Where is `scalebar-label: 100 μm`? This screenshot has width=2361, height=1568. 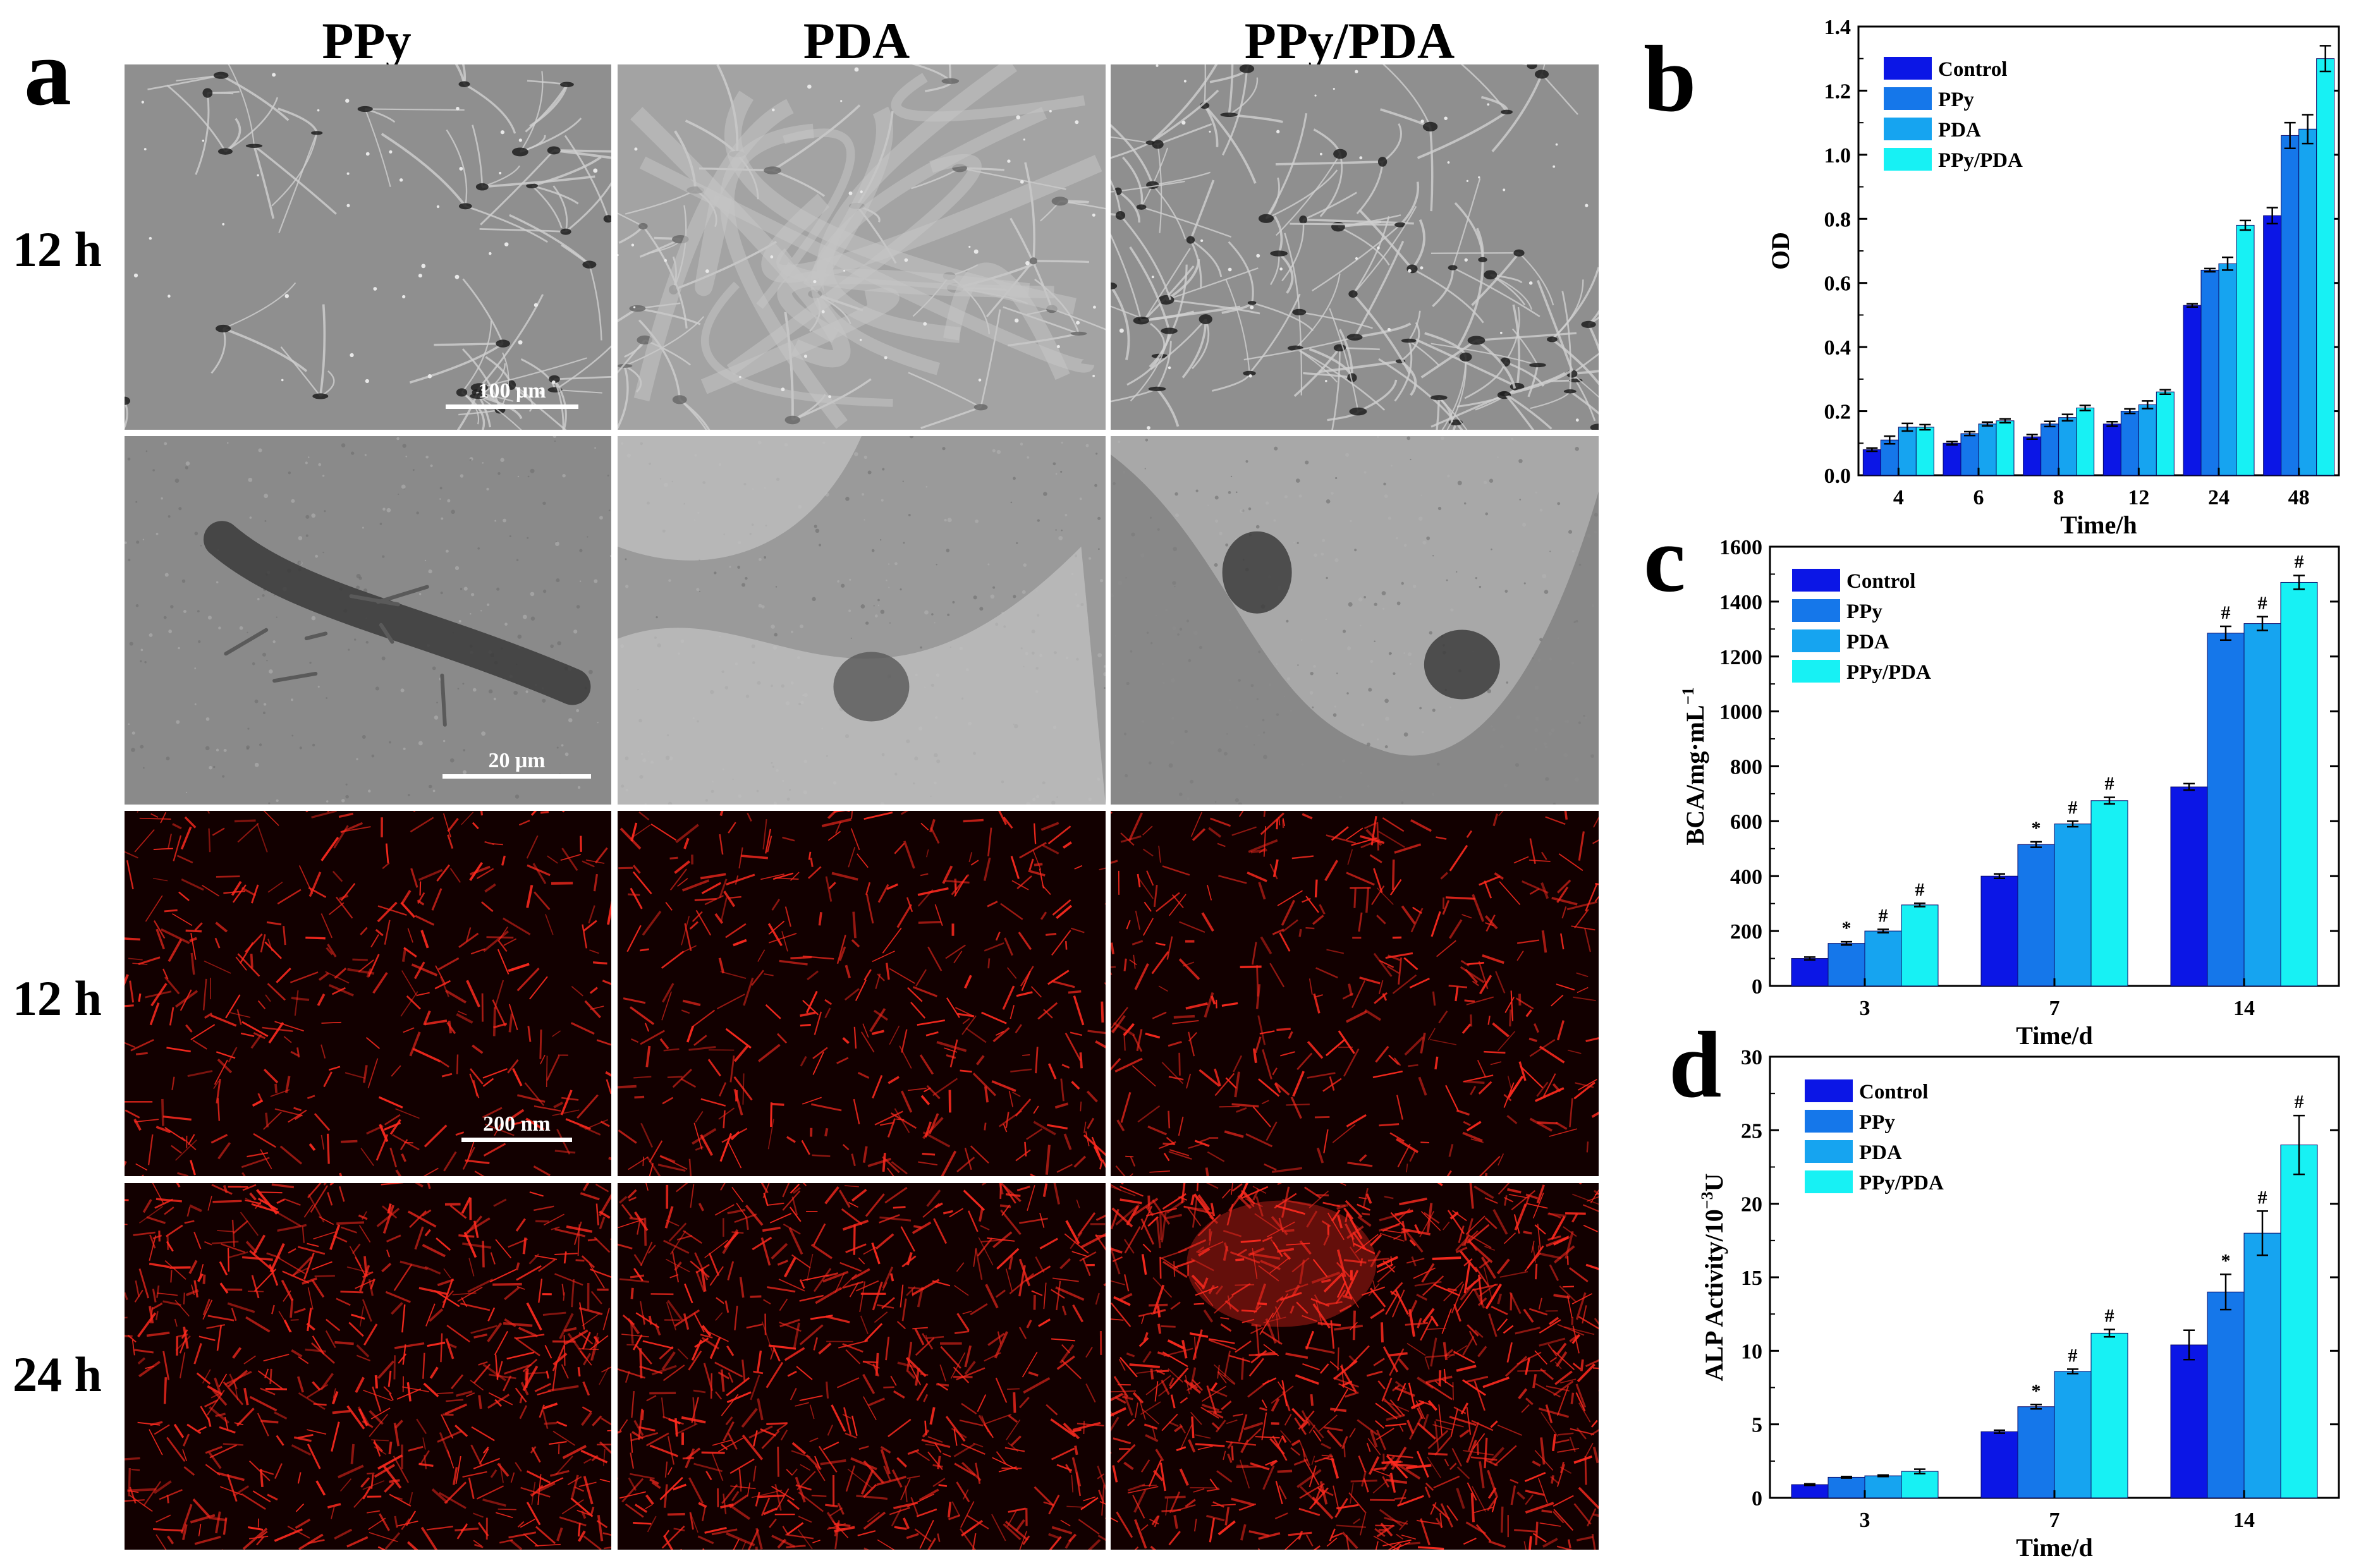 scalebar-label: 100 μm is located at coordinates (512, 391).